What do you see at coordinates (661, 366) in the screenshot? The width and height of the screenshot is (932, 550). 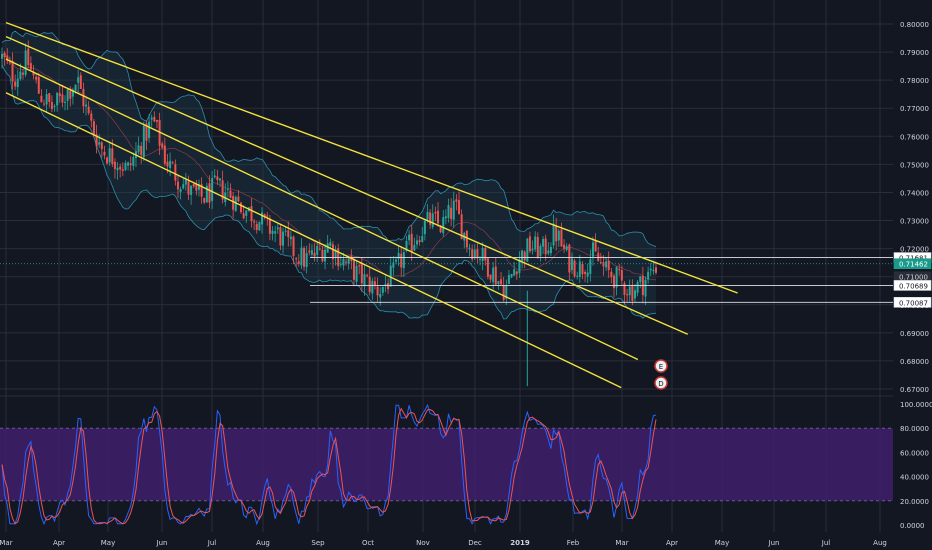 I see `event-marker-E: E` at bounding box center [661, 366].